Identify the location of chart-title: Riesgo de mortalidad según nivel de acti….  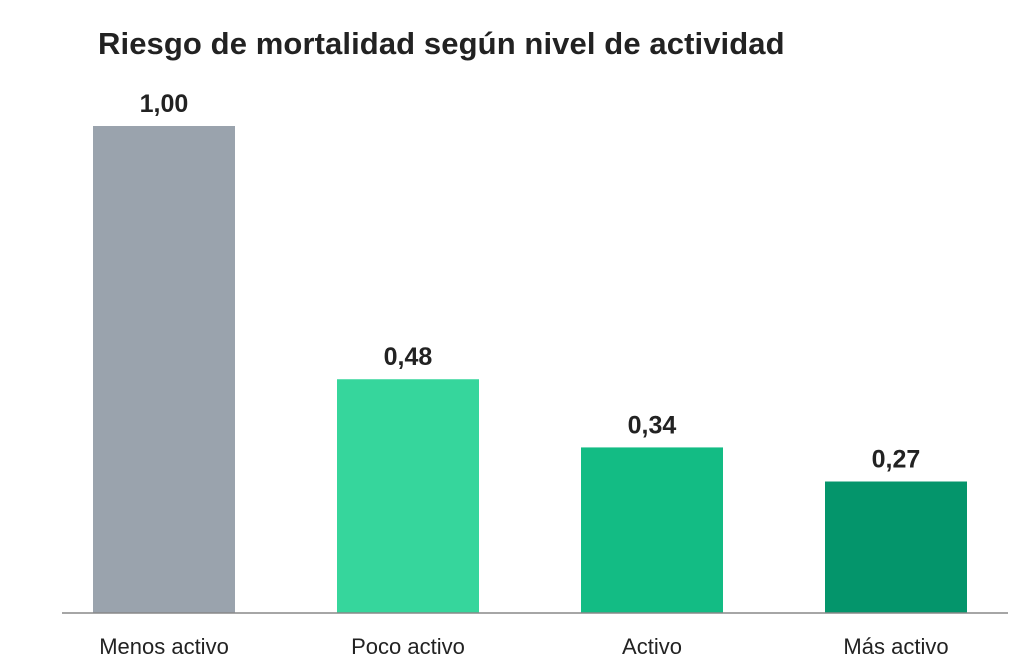
(441, 43).